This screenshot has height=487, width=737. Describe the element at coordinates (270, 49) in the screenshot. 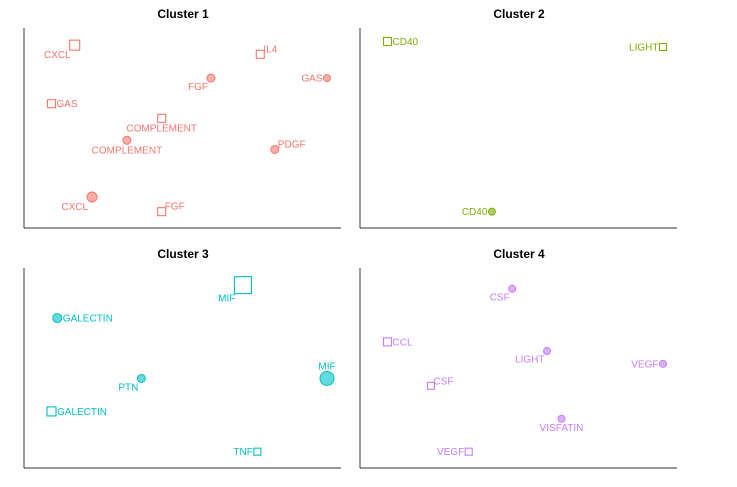

I see `point-label: IL4` at that location.